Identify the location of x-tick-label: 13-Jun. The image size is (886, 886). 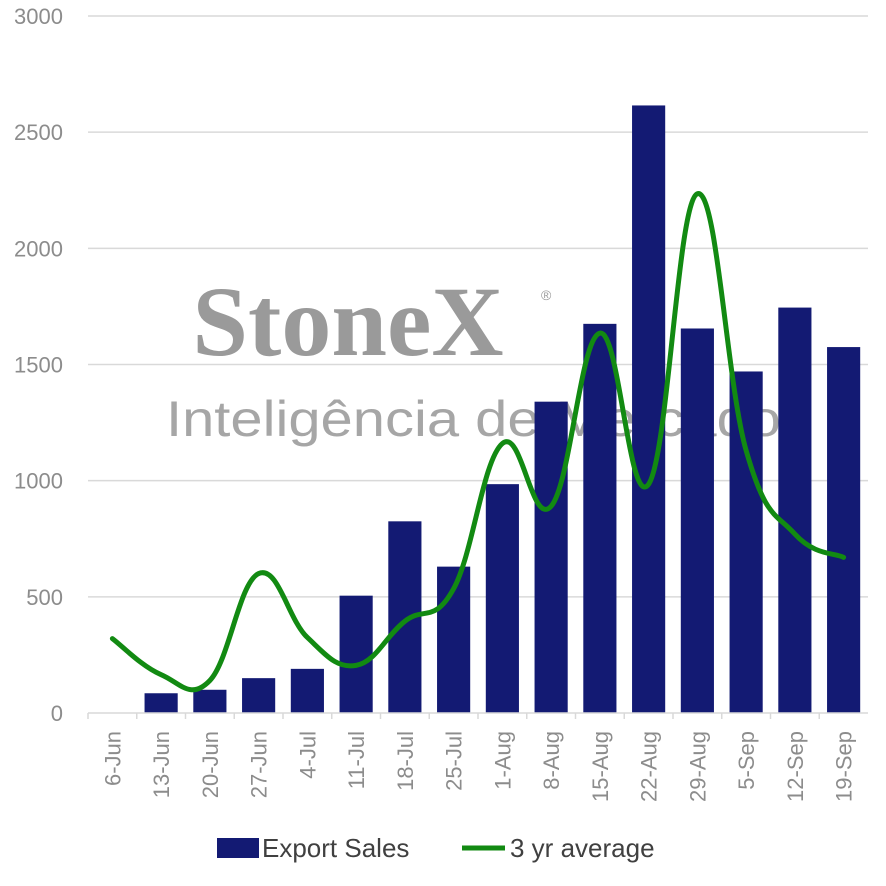
(161, 764).